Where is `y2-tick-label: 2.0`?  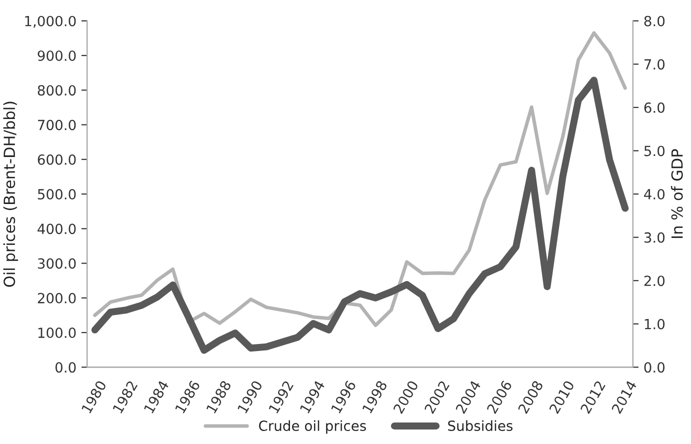
y2-tick-label: 2.0 is located at coordinates (654, 281).